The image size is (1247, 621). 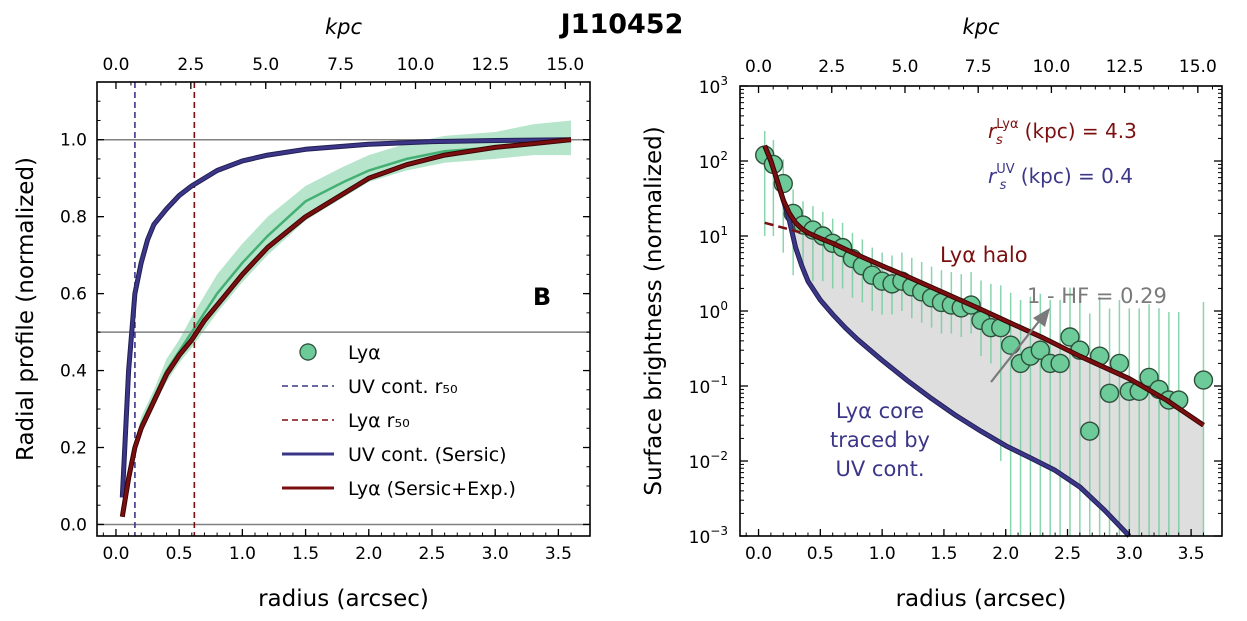 What do you see at coordinates (1097, 296) in the screenshot?
I see `hf-label: 1 - HF = 0.29` at bounding box center [1097, 296].